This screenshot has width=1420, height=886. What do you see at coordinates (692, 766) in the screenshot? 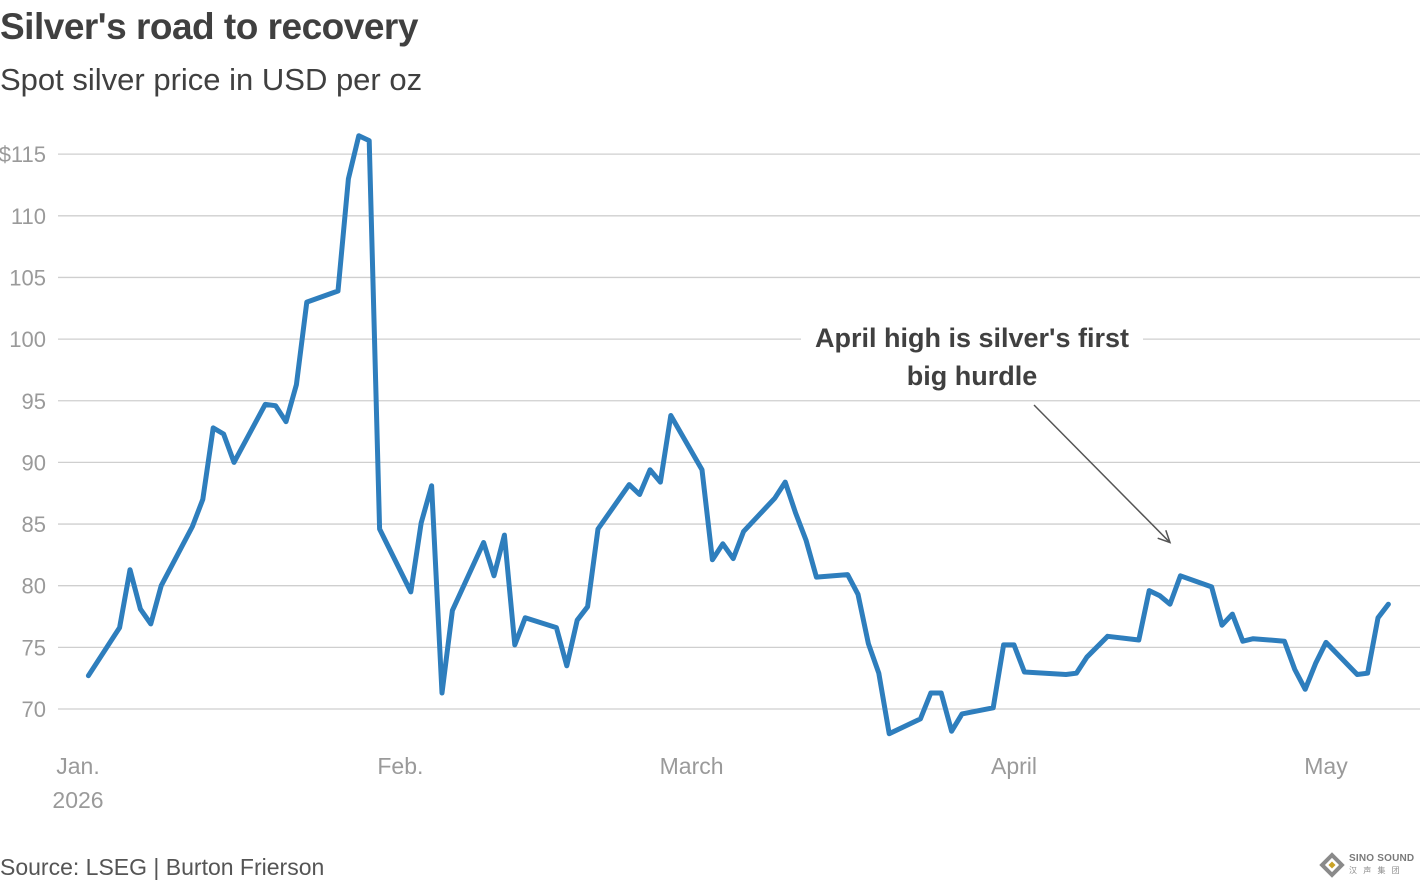
I see `x-tick-label: March` at bounding box center [692, 766].